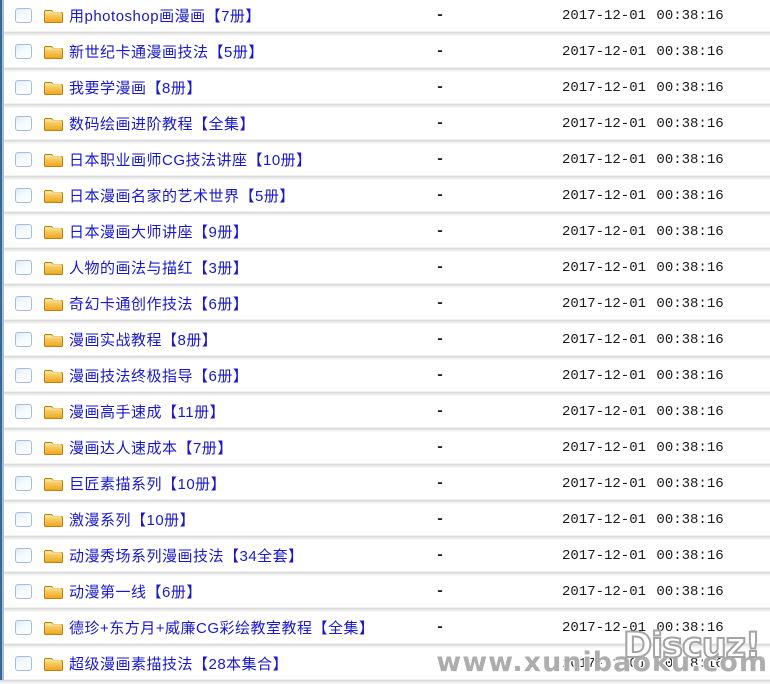 The image size is (770, 684). I want to click on folder-link: 超级漫画素描技法【28本集合】, so click(179, 664).